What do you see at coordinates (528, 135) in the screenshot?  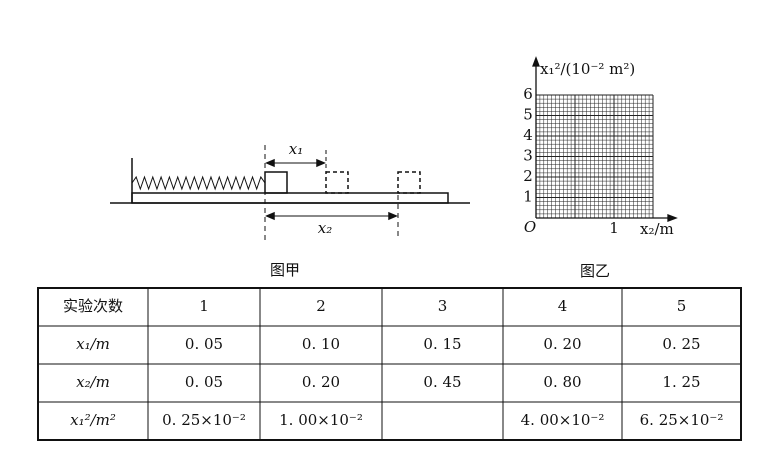 I see `y-tick-label: 4` at bounding box center [528, 135].